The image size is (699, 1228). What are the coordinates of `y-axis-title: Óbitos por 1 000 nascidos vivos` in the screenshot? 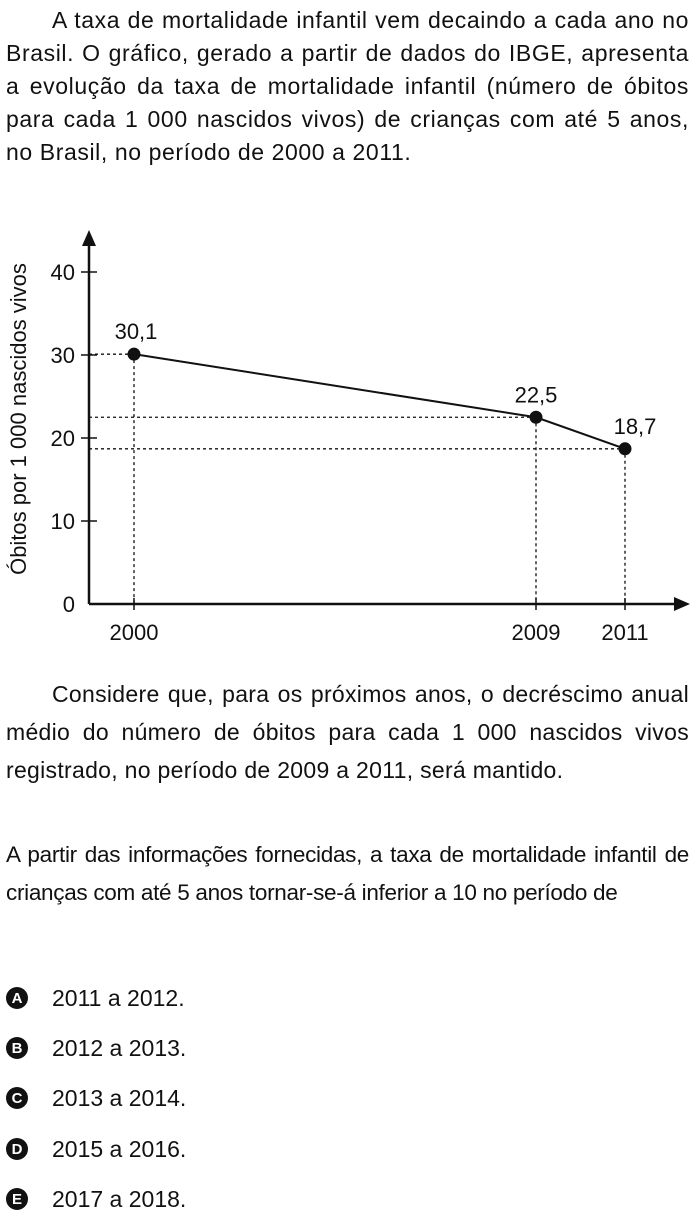 It's located at (18, 419).